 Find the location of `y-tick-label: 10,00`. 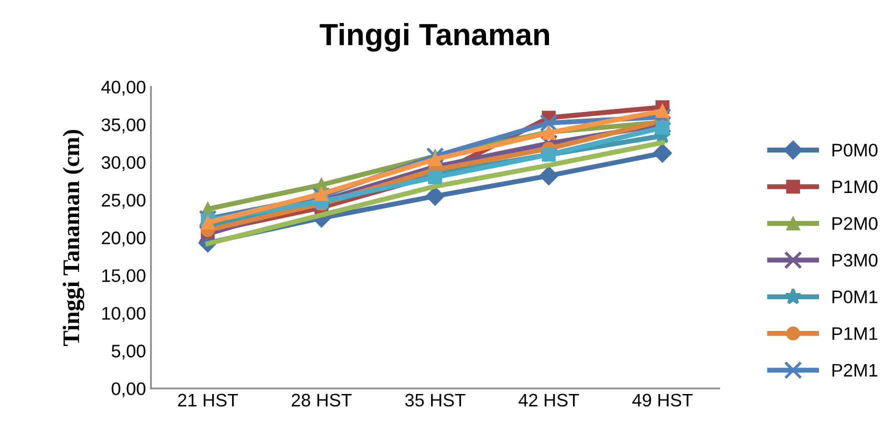

y-tick-label: 10,00 is located at coordinates (124, 314).